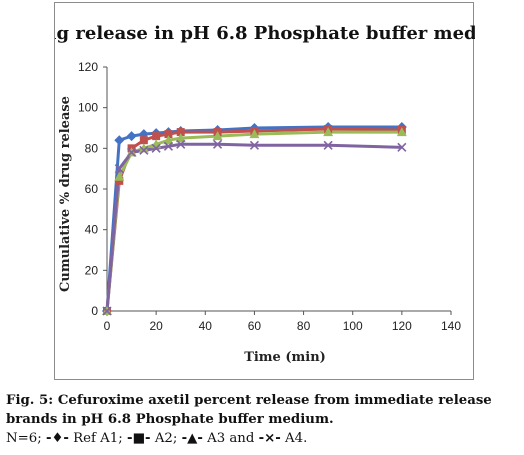  I want to click on x-tick-label: 40, so click(206, 326).